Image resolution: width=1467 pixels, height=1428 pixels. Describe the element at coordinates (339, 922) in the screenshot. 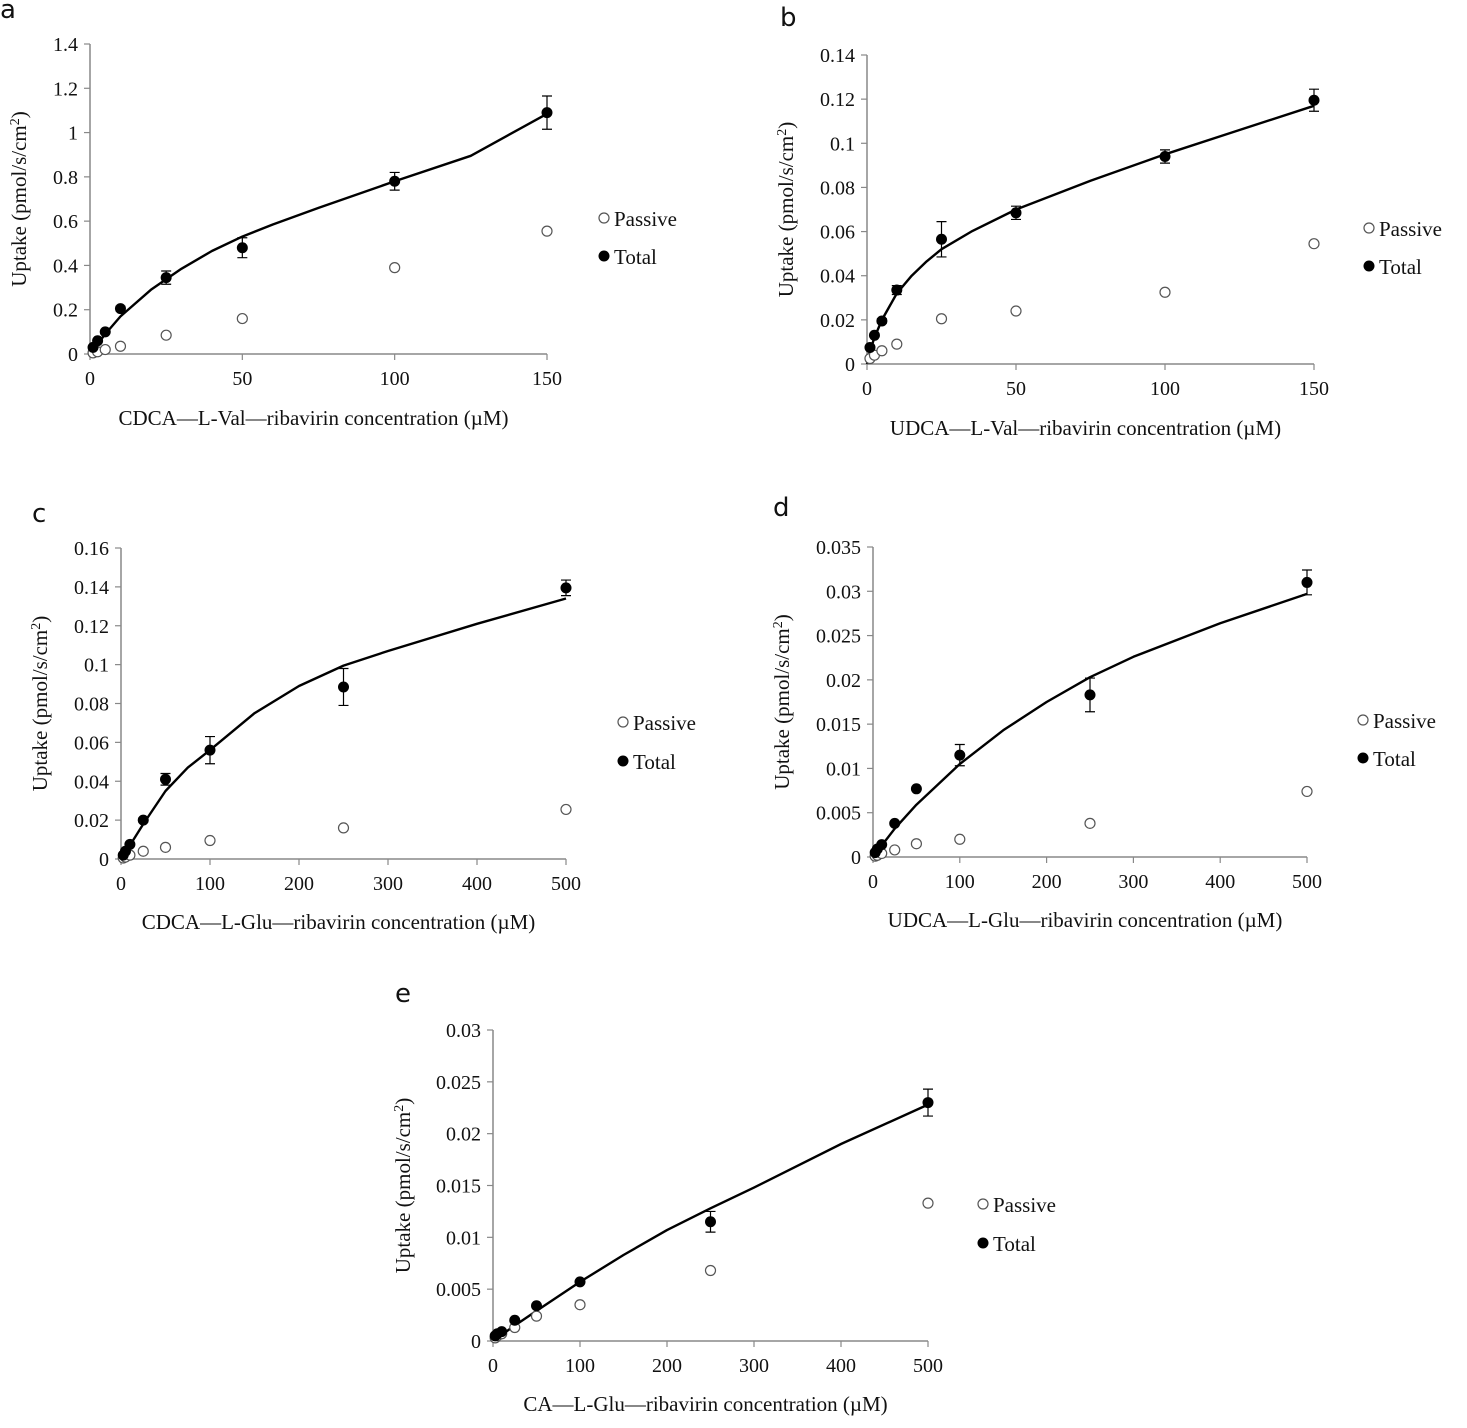

I see `chart-c-x-axis-title: CDCA—L-Glu—ribavirin concentration (µM)` at that location.